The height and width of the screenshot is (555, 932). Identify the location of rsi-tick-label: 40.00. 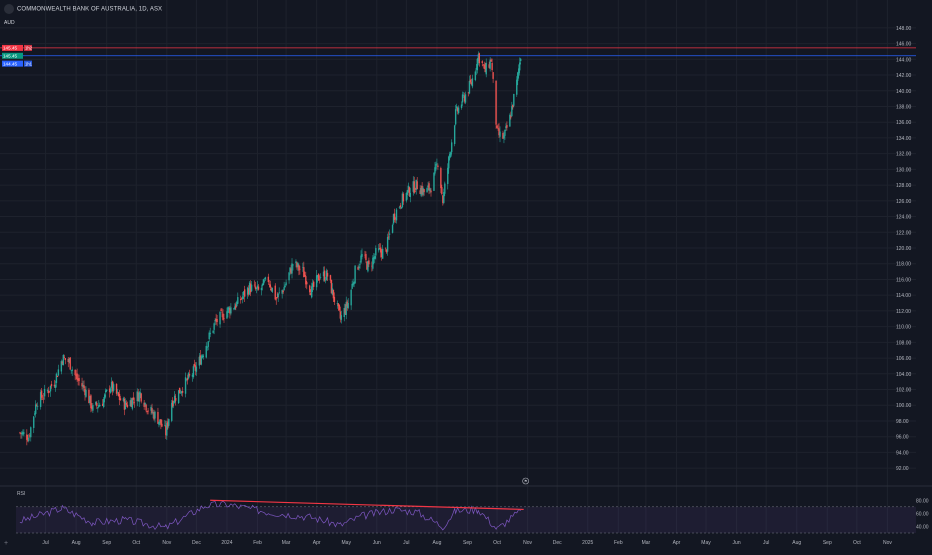
(922, 527).